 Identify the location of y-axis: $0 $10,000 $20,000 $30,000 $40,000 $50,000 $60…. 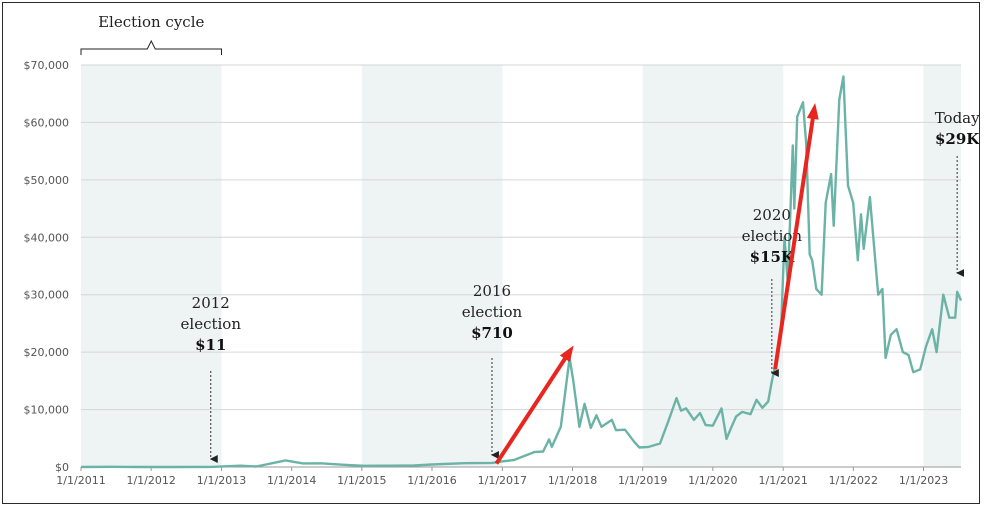
(47, 266).